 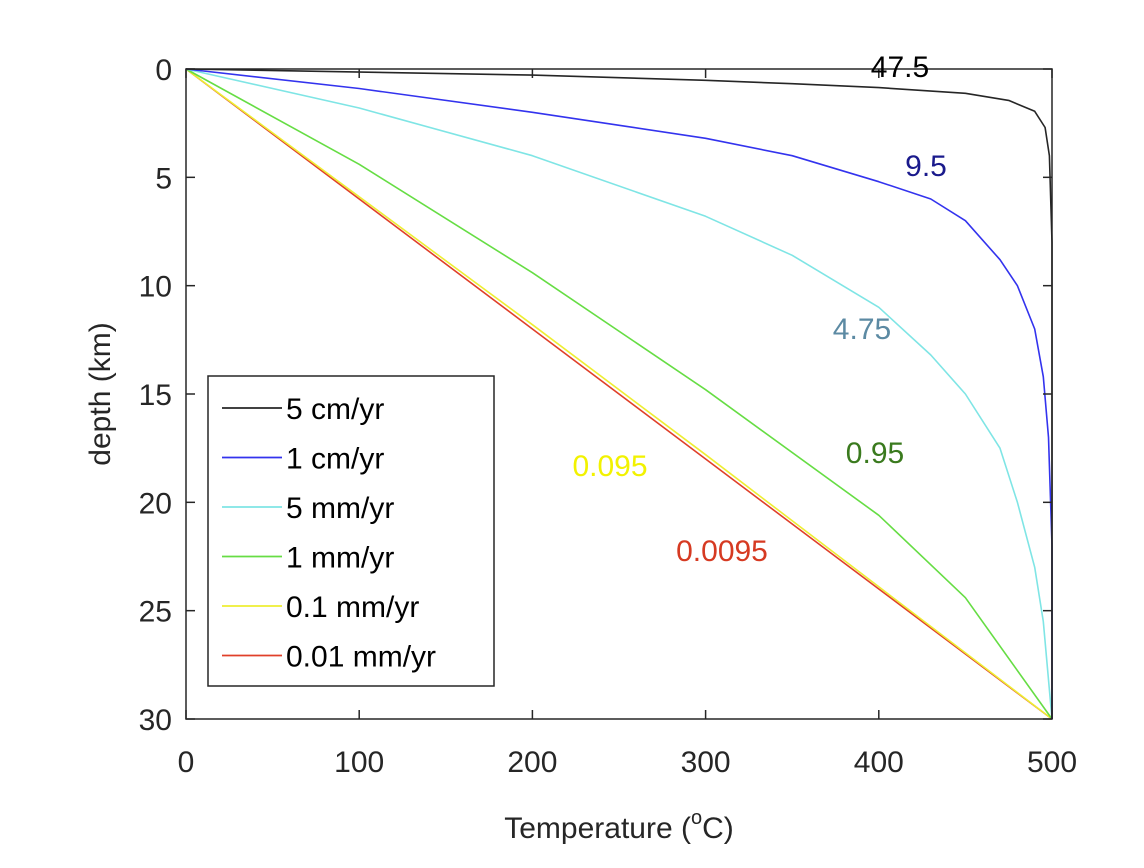 I want to click on curve-annotation-4: 0.095, so click(x=609, y=466).